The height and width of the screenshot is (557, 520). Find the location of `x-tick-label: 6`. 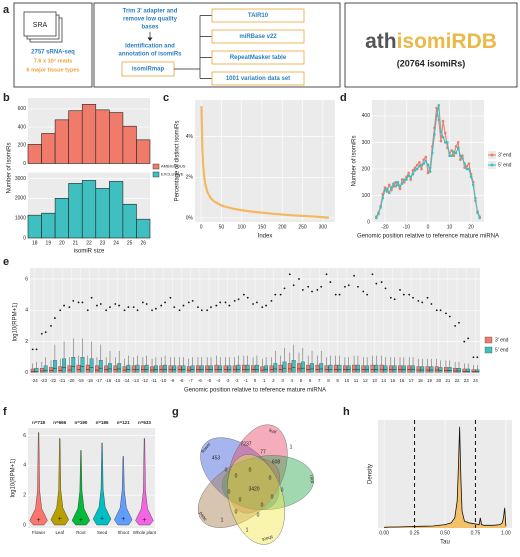

x-tick-label: 6 is located at coordinates (310, 380).